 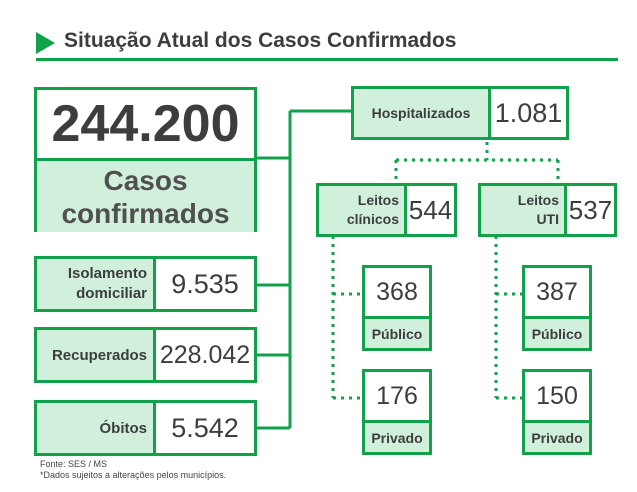 I want to click on hospitalizados-value: 1.081, so click(x=528, y=112).